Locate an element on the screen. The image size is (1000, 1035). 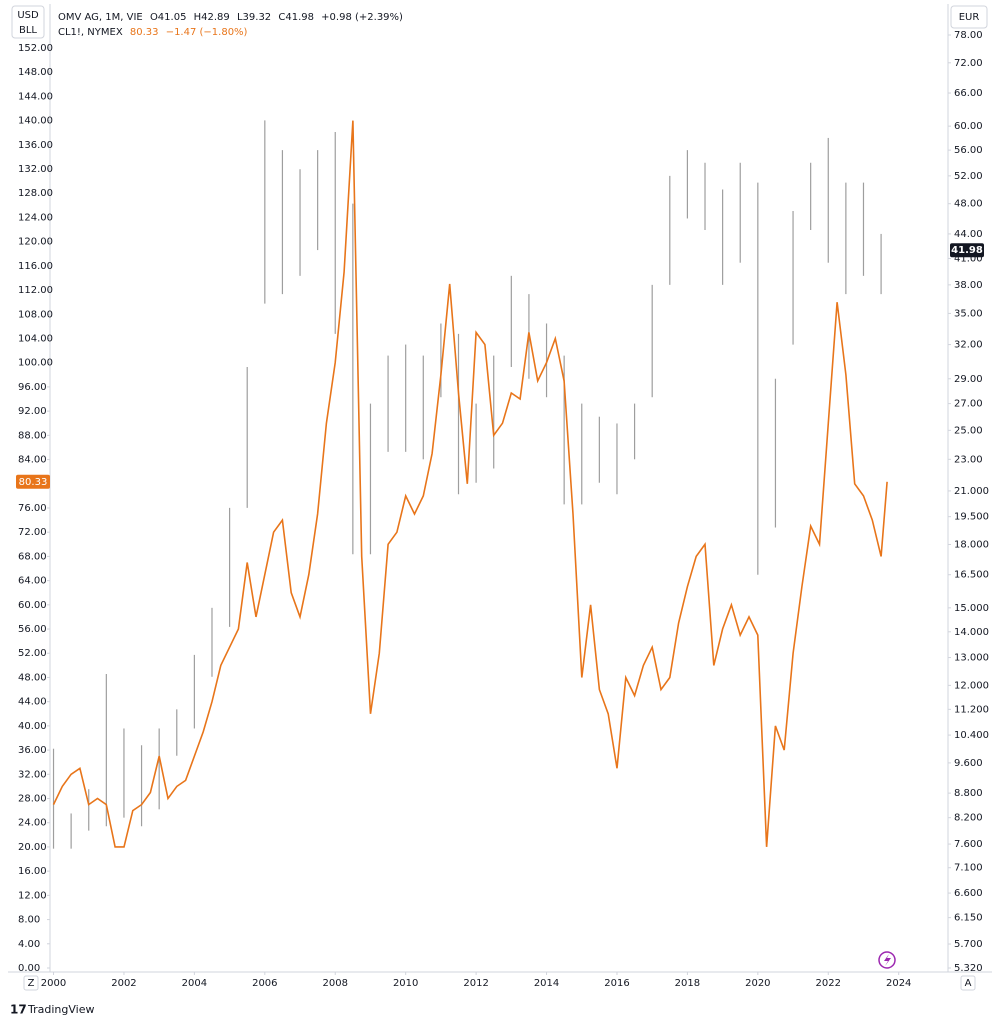
ohlc-value: L39.32 is located at coordinates (254, 17).